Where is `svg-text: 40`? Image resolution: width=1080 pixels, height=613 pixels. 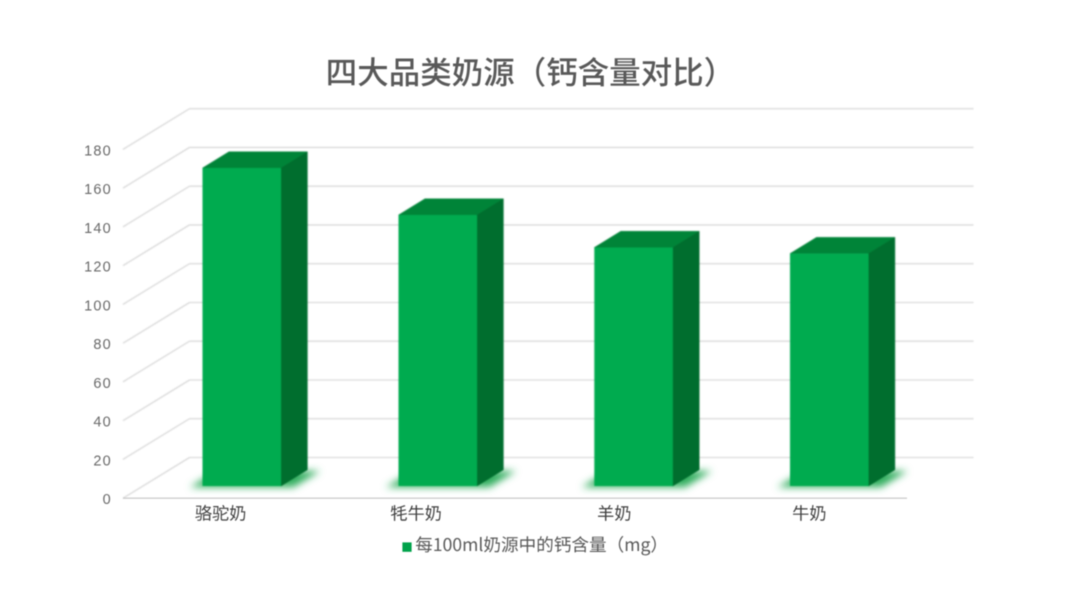
svg-text: 40 is located at coordinates (102, 423).